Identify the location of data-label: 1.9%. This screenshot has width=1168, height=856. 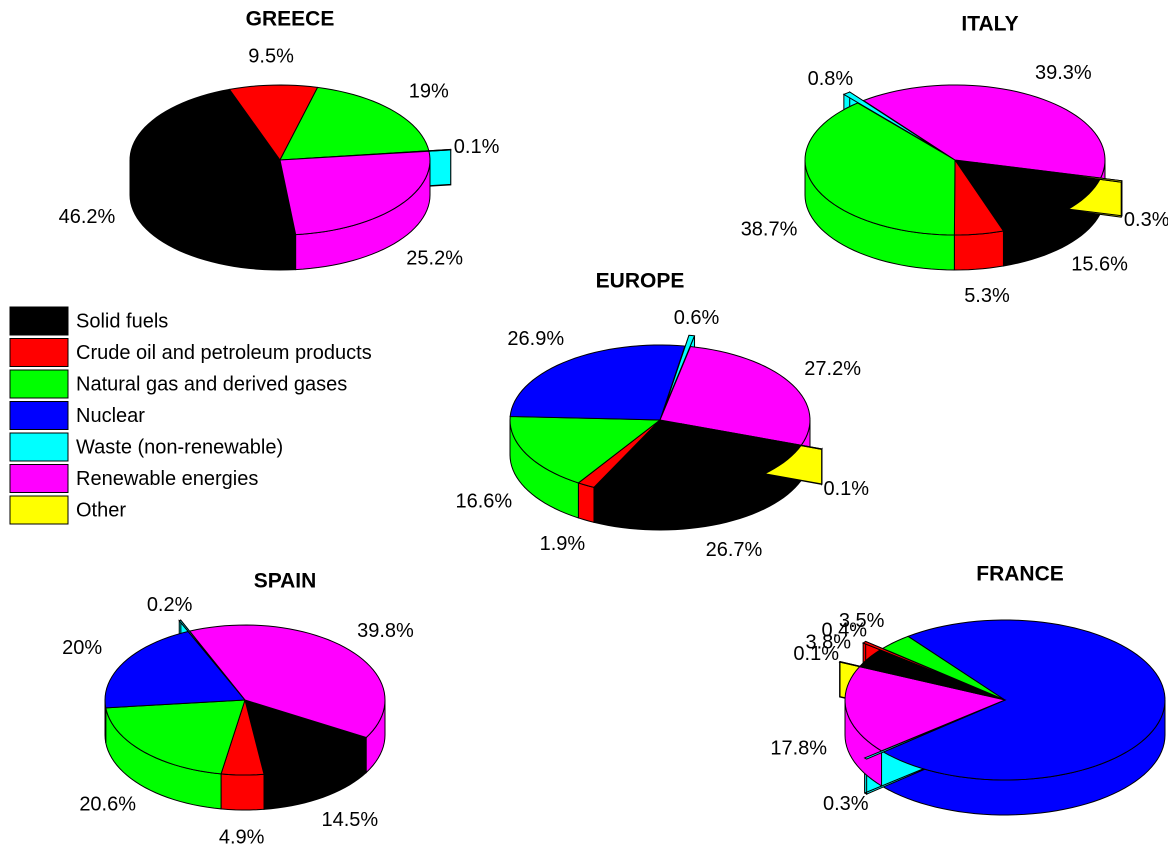
(563, 544).